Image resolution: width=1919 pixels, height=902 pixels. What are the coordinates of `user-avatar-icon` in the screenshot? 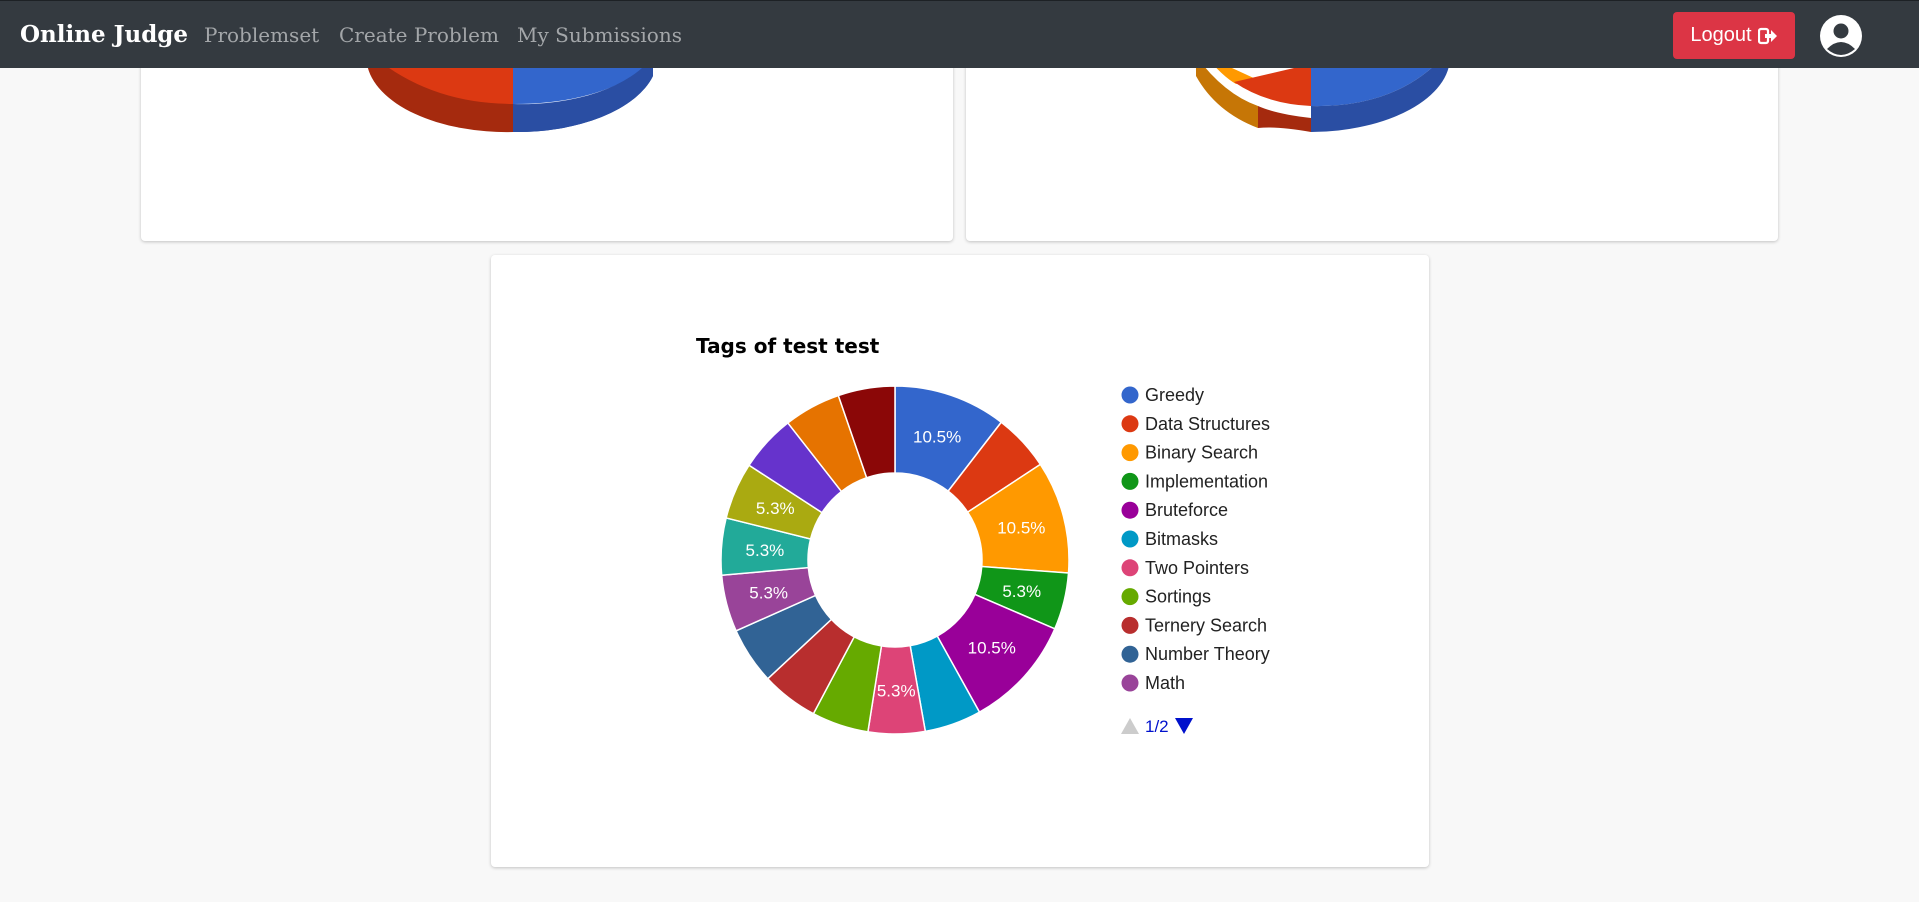 It's located at (1841, 36).